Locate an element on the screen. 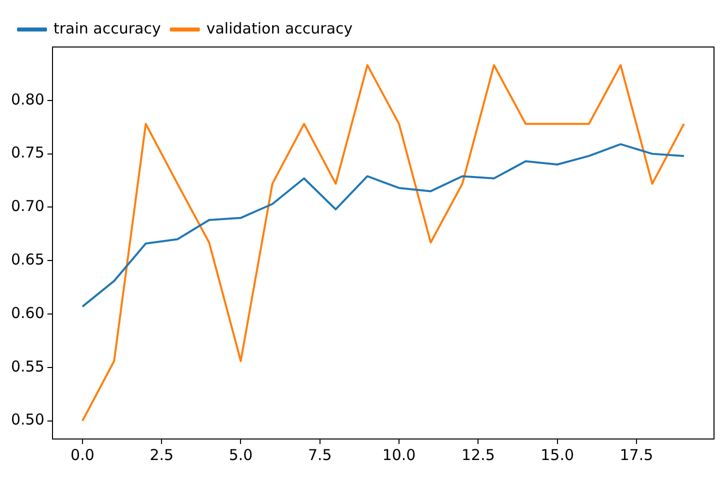  legend-label: validation accuracy is located at coordinates (279, 28).